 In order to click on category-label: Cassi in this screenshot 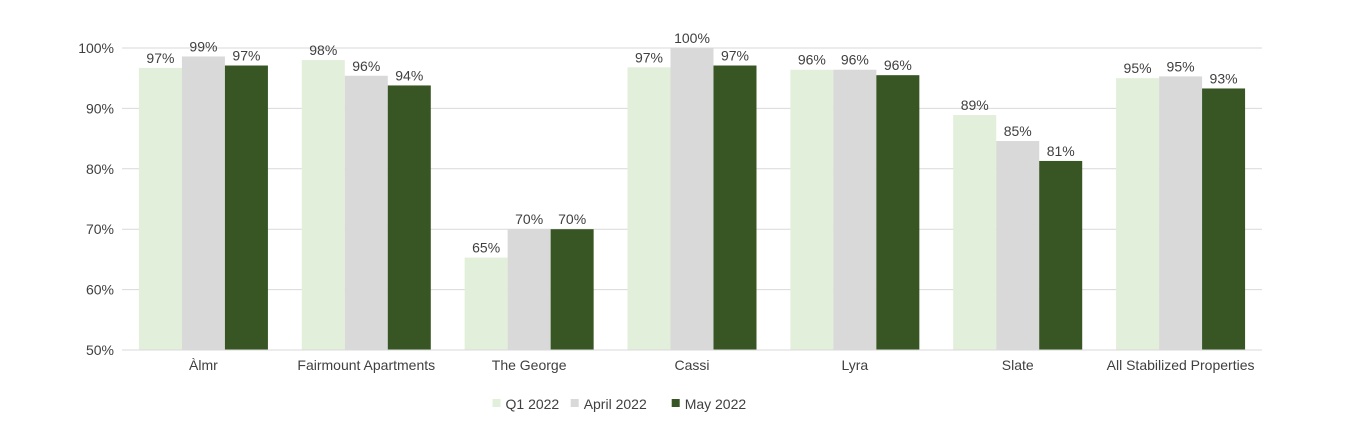, I will do `click(691, 365)`.